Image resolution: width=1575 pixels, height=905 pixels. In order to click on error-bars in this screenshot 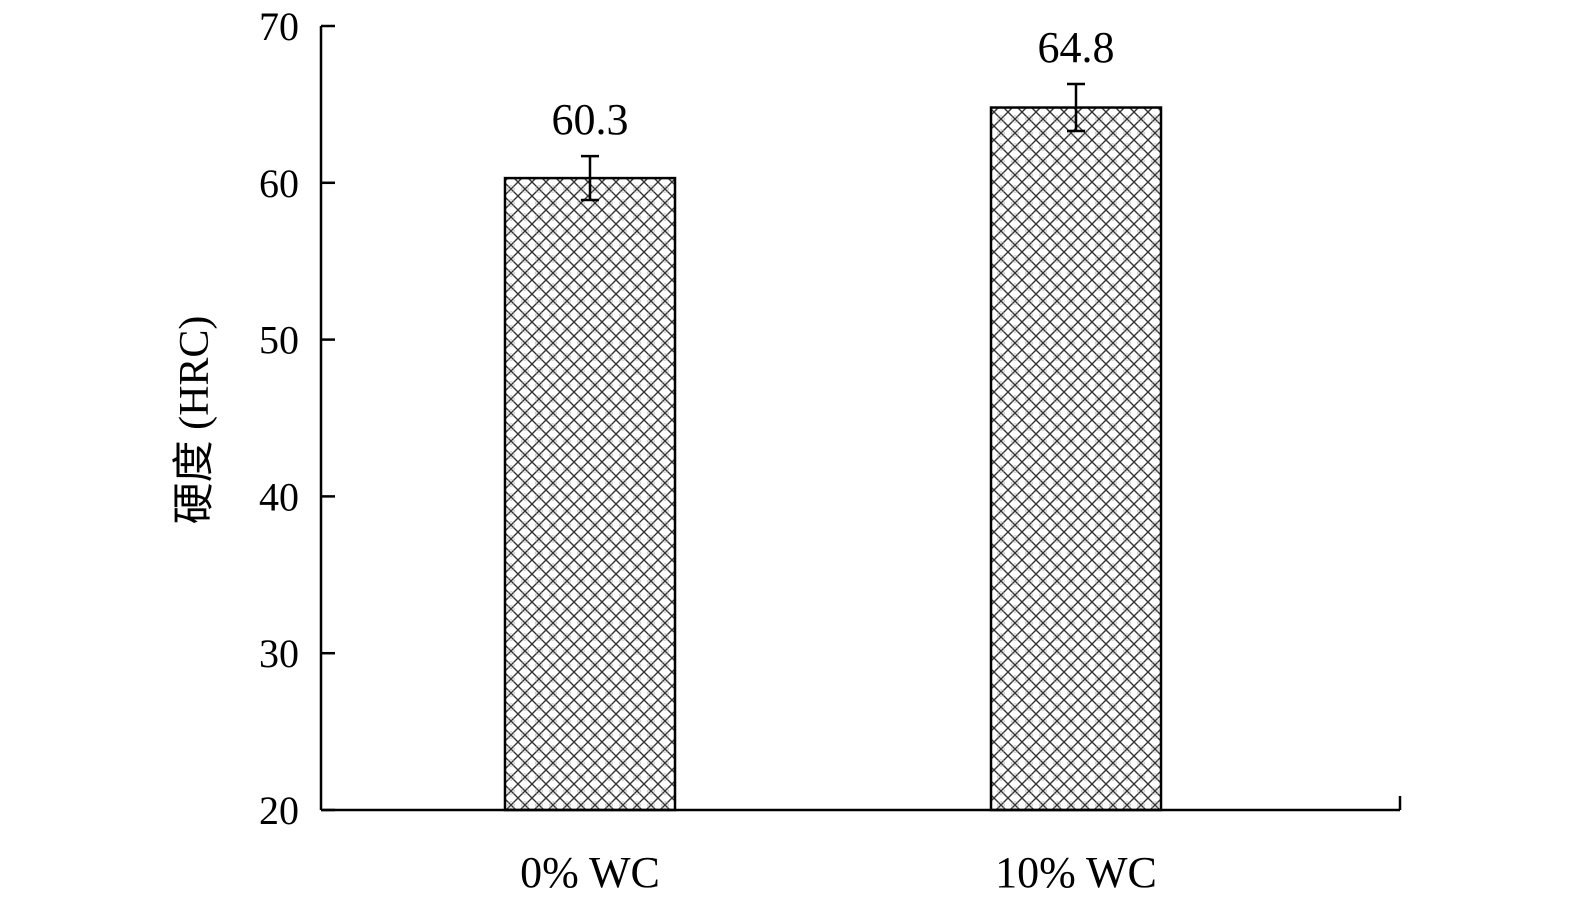, I will do `click(833, 142)`.